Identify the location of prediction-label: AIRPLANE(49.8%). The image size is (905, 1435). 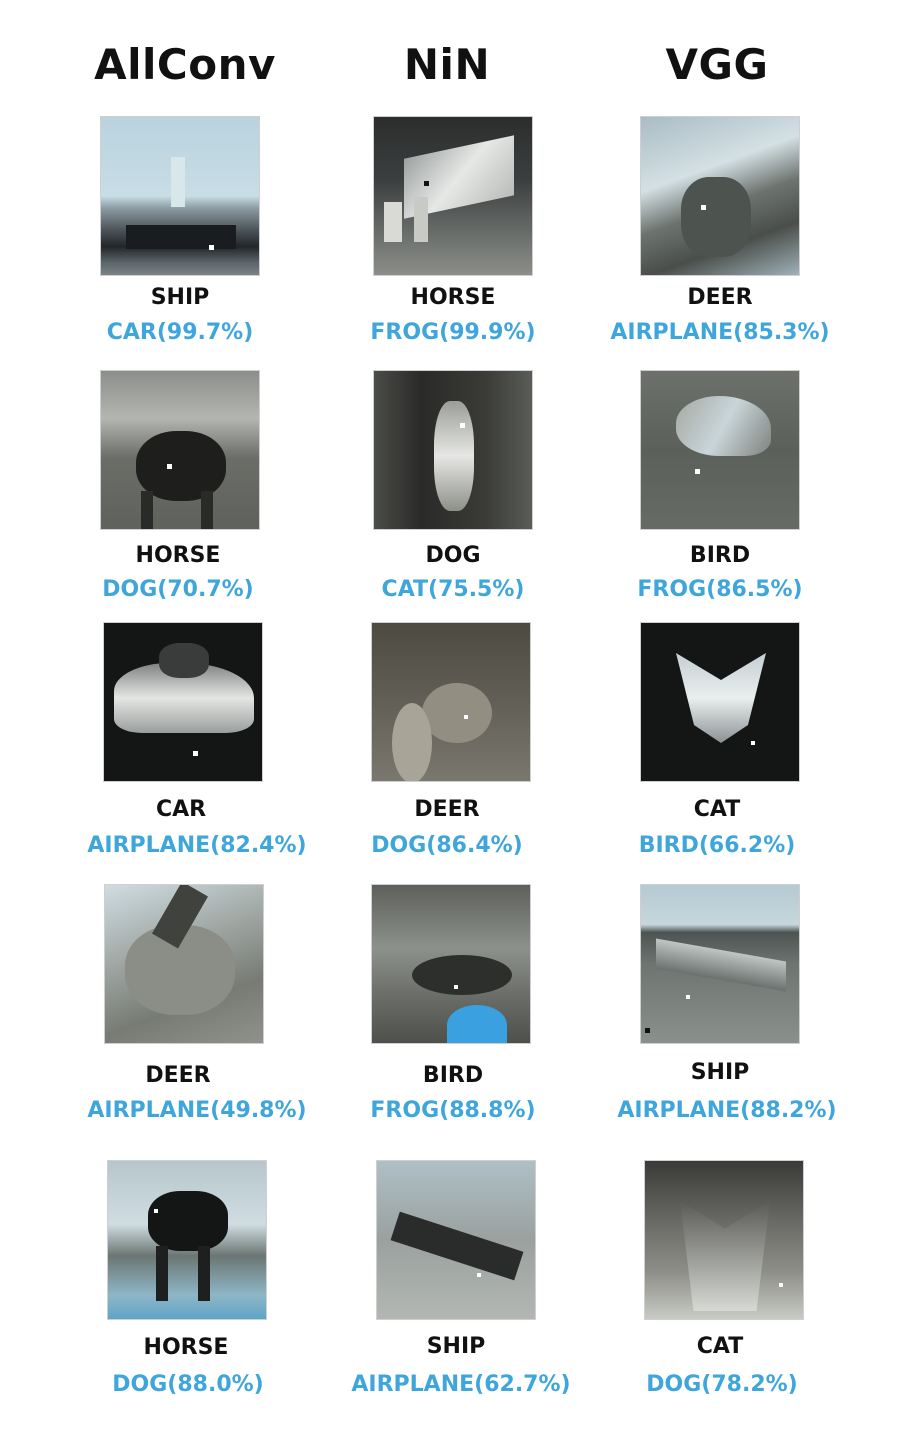
(197, 1110).